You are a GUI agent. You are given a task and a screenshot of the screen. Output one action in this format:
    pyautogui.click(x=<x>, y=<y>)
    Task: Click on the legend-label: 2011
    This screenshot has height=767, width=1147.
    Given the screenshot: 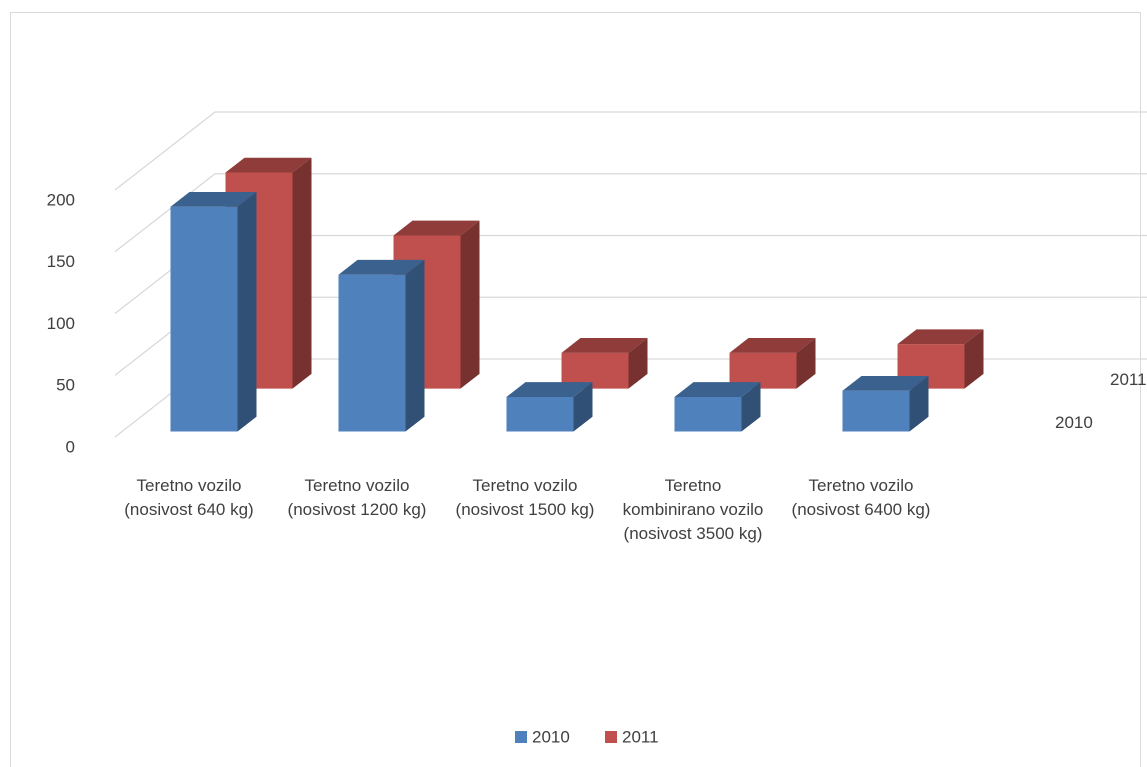 What is the action you would take?
    pyautogui.click(x=640, y=736)
    